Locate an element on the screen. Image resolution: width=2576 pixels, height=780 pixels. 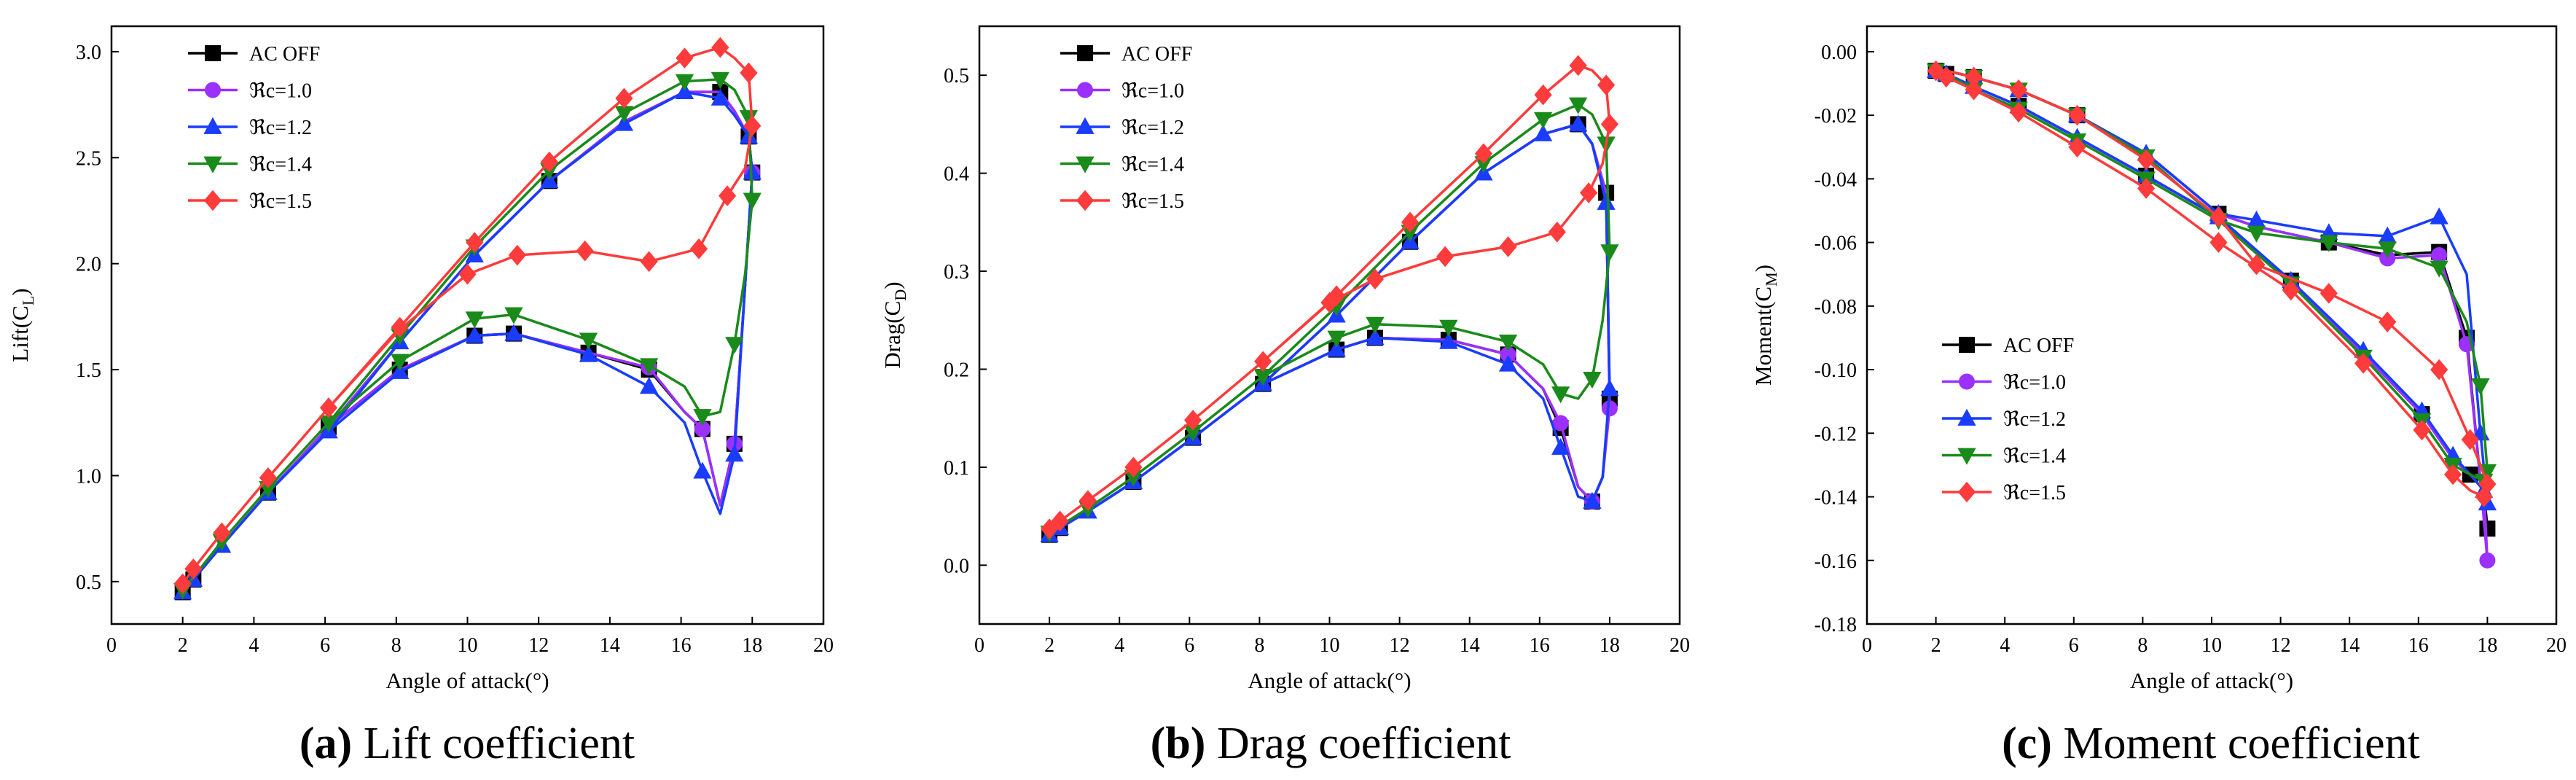
y-tick-label: 0.3 is located at coordinates (956, 272).